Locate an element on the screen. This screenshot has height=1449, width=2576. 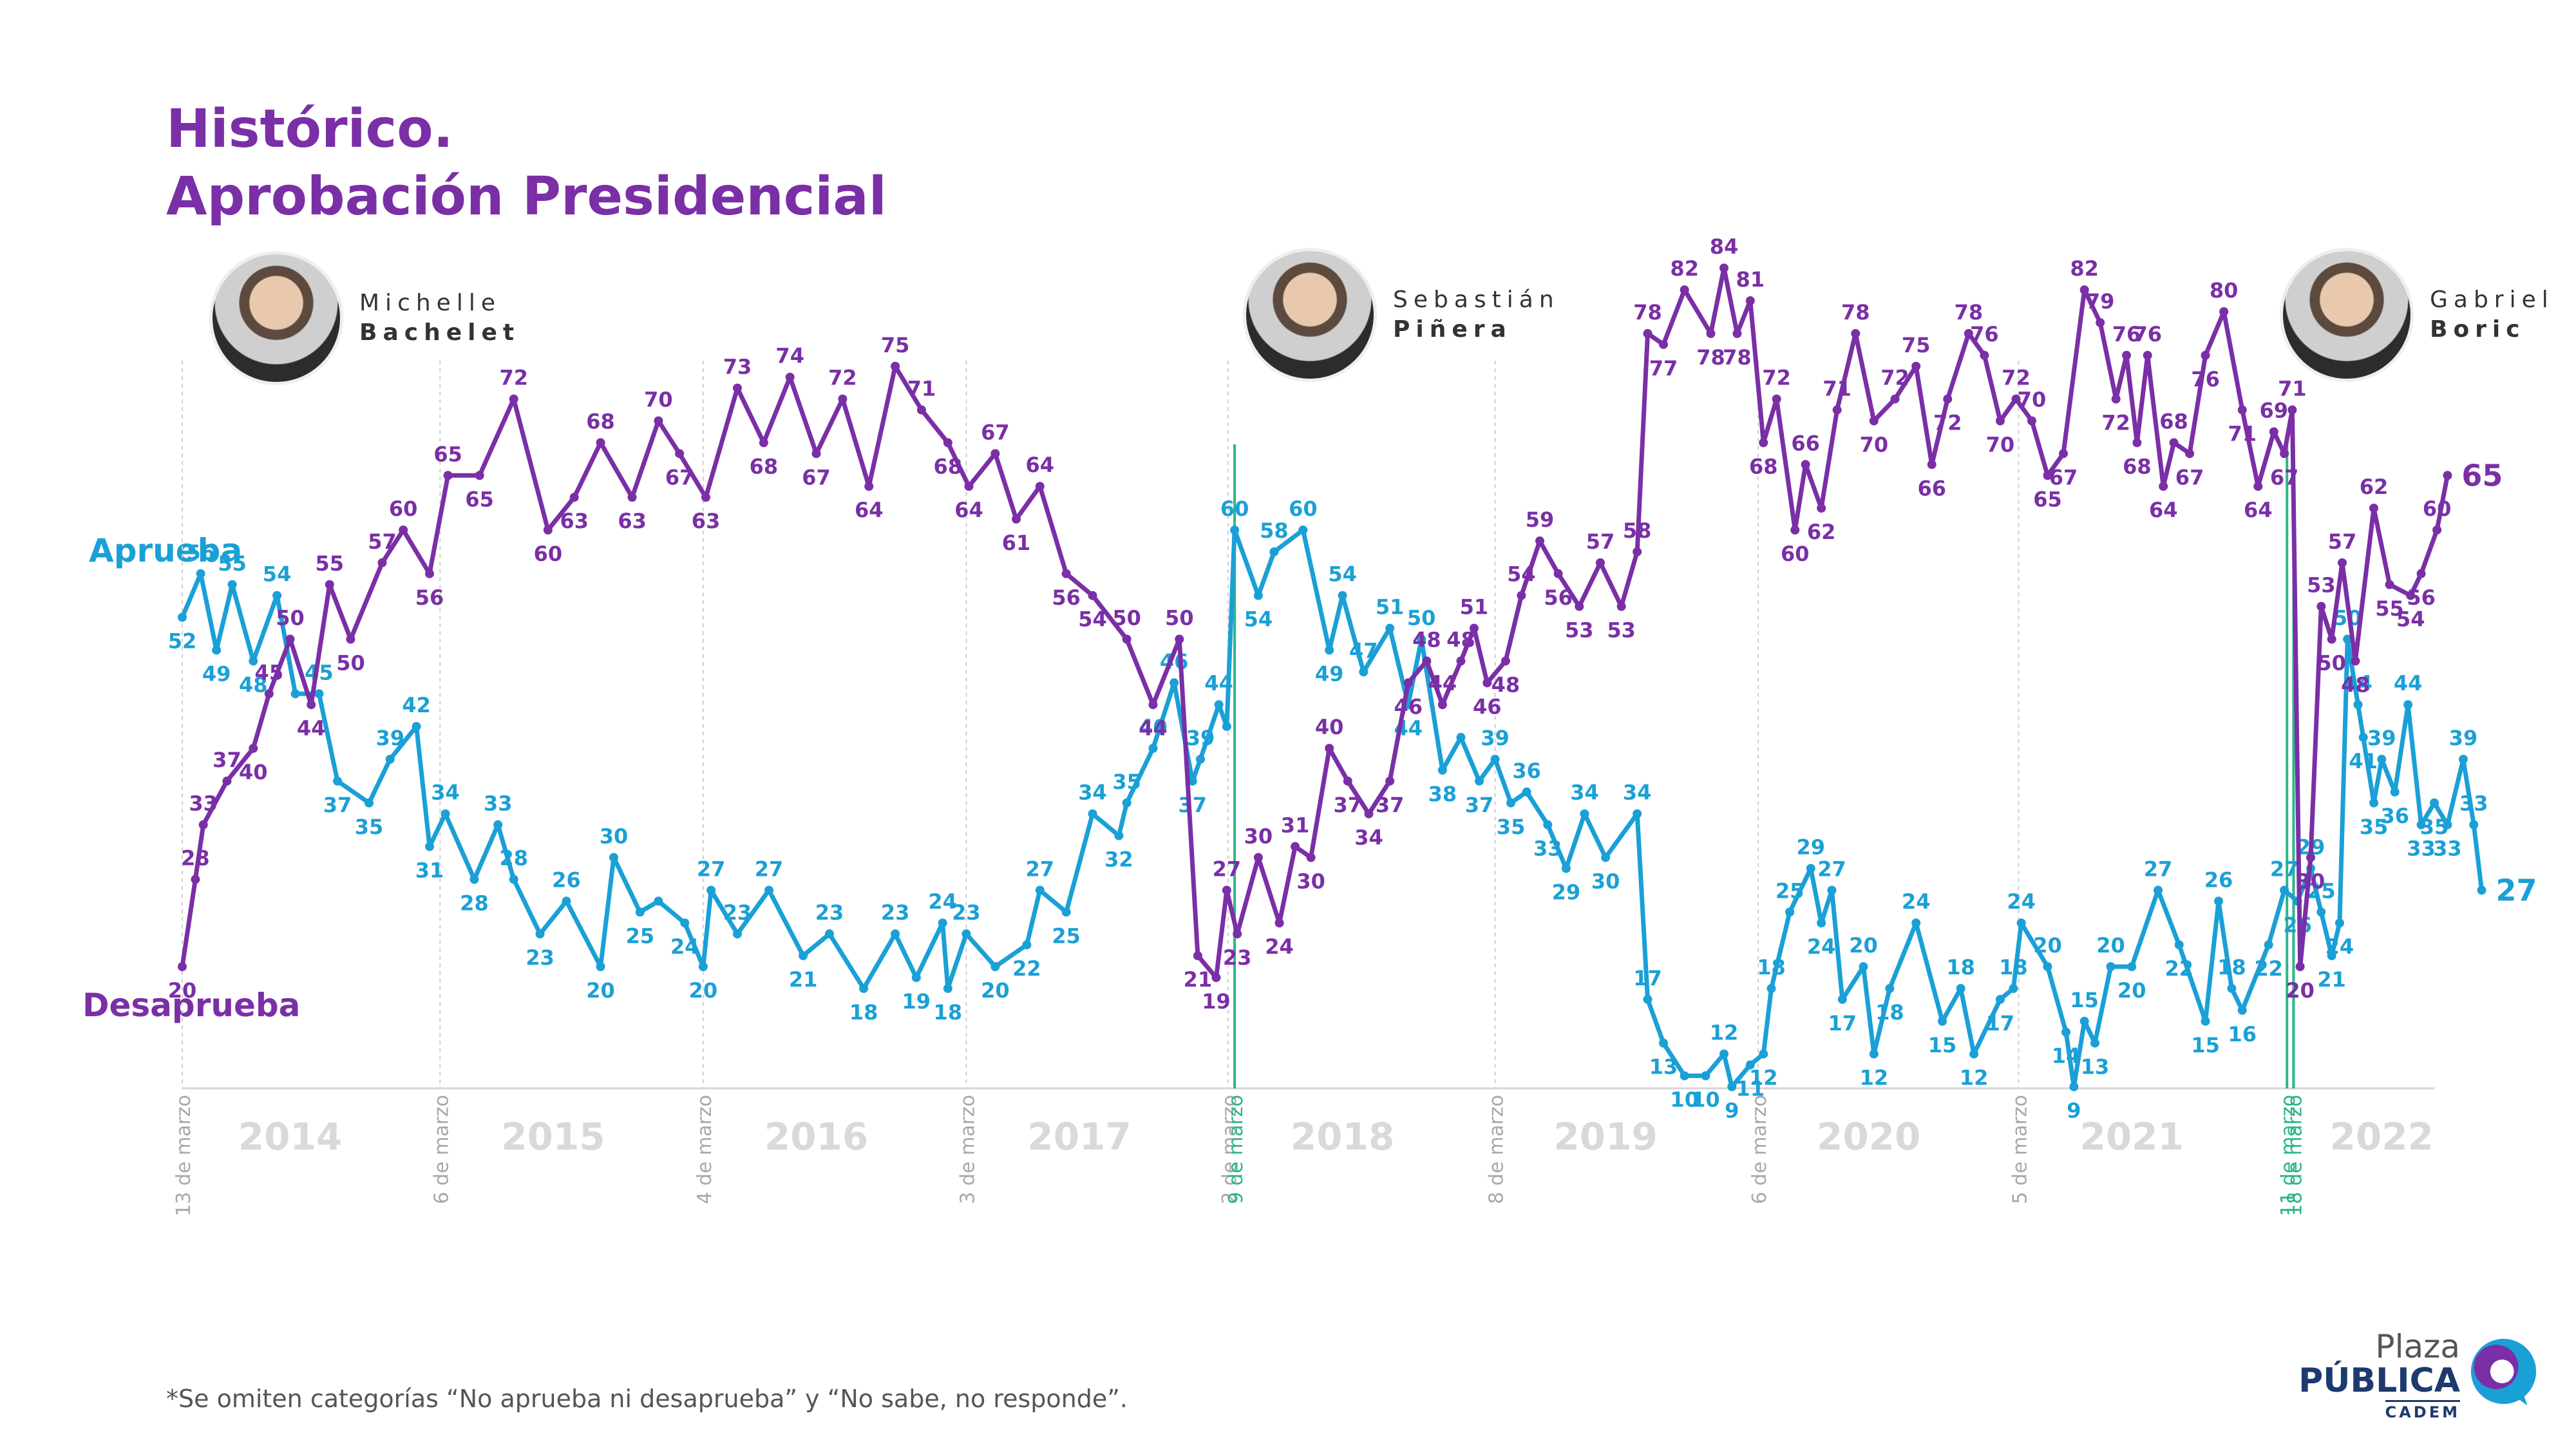
data-label: 72 is located at coordinates (1777, 378).